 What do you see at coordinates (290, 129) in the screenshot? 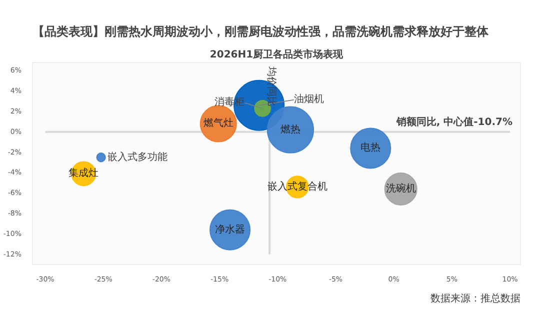
I see `series-label: 燃热` at bounding box center [290, 129].